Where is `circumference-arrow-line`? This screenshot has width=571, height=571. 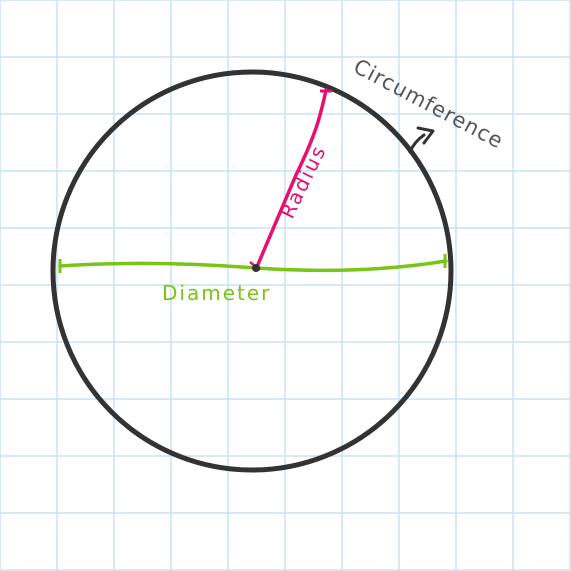
circumference-arrow-line is located at coordinates (417, 143).